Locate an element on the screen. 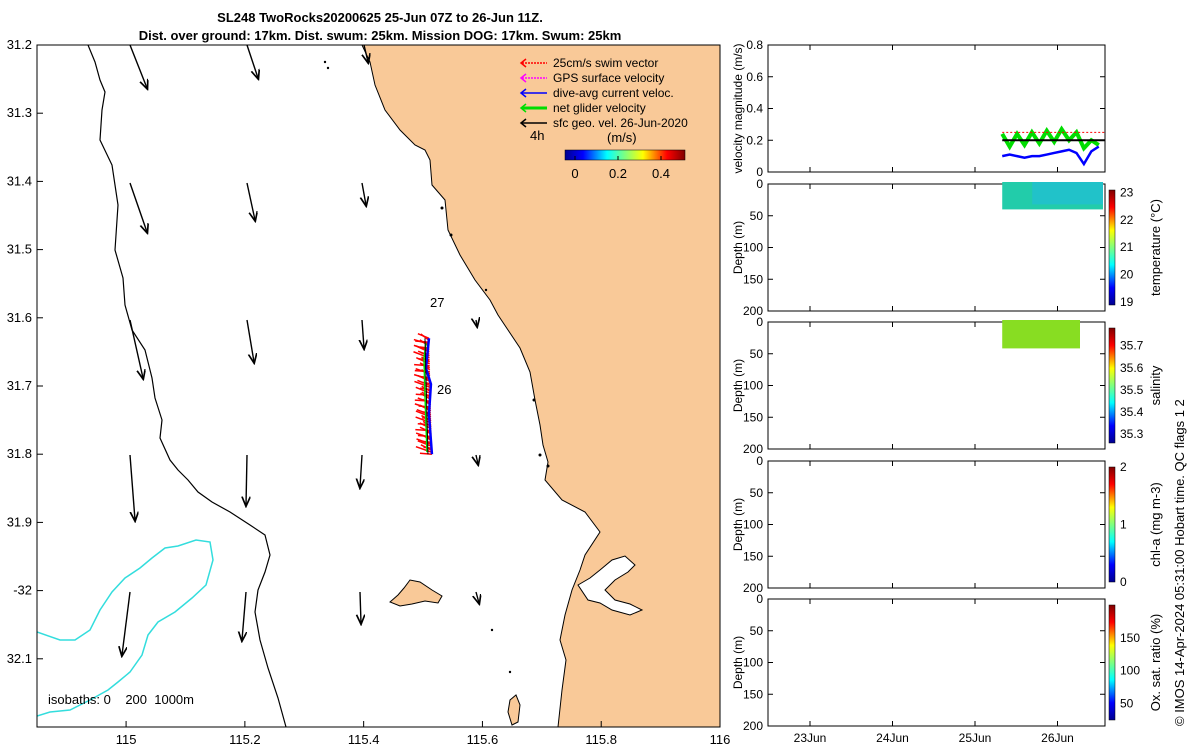 This screenshot has width=1200, height=750. colorbar-tick-label: 0.4 is located at coordinates (661, 173).